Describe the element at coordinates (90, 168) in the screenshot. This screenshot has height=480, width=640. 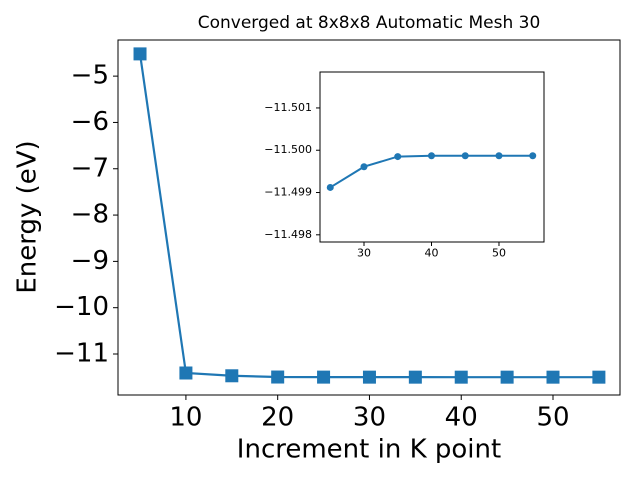
I see `y-tick-label: −7` at that location.